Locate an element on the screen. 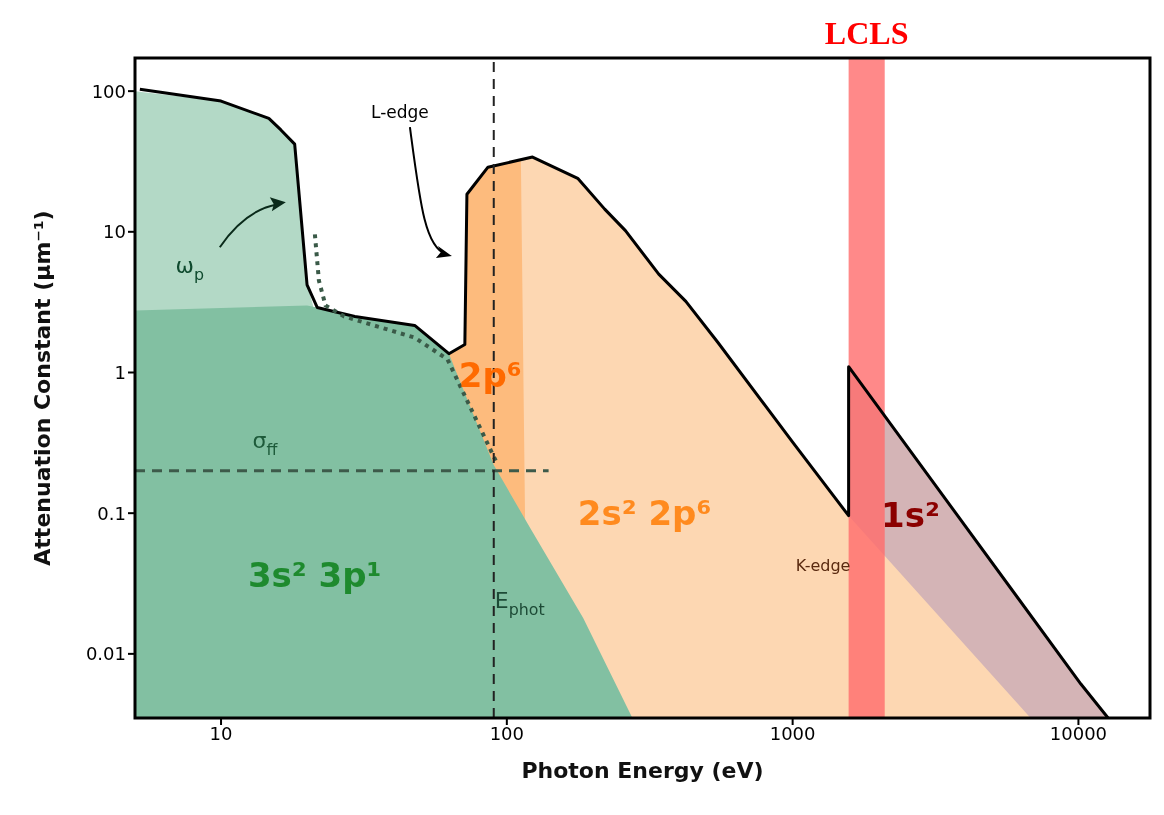 Image resolution: width=1164 pixels, height=815 pixels. annotation: L-edge is located at coordinates (400, 112).